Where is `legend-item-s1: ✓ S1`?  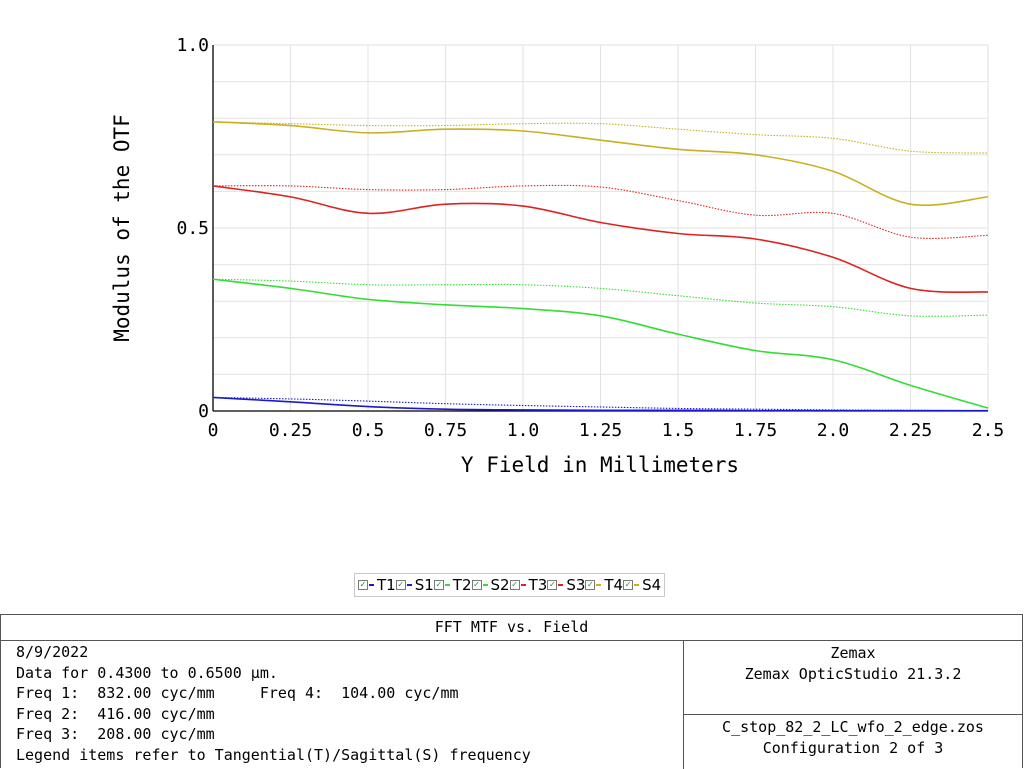
legend-item-s1: ✓ S1 is located at coordinates (414, 585).